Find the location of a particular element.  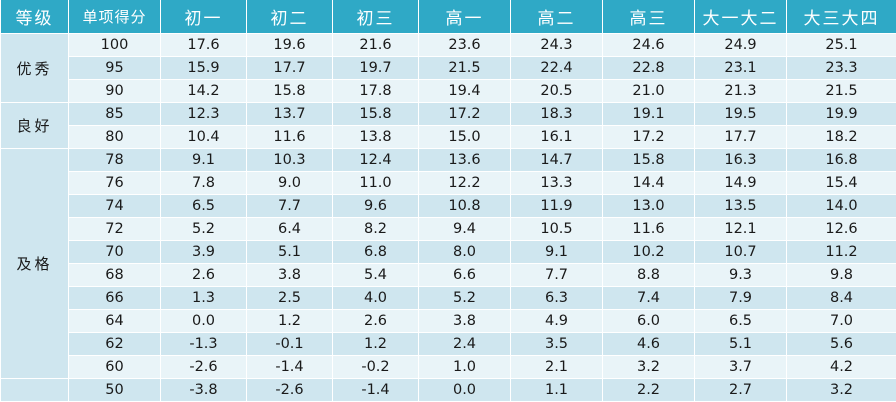

value-cell: 6.3 is located at coordinates (557, 298).